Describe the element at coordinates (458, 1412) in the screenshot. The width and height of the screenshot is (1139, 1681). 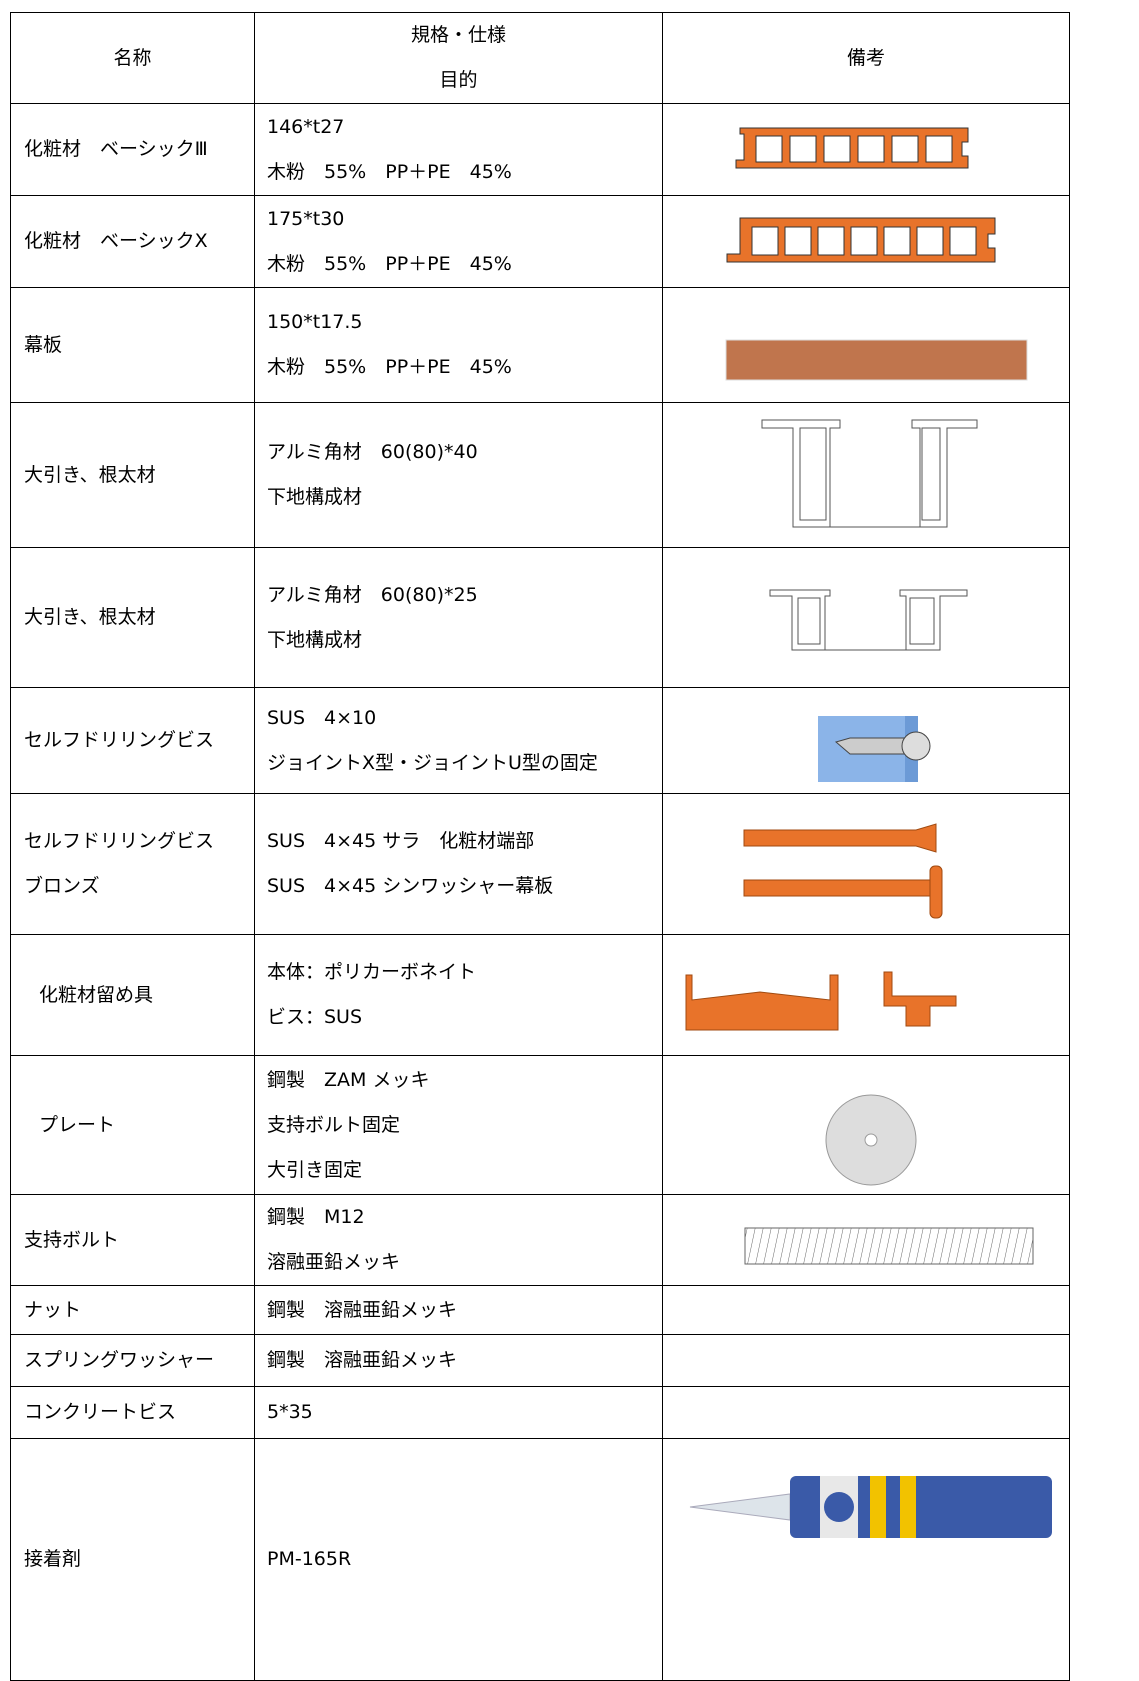
I see `spec-cell: 5*35` at that location.